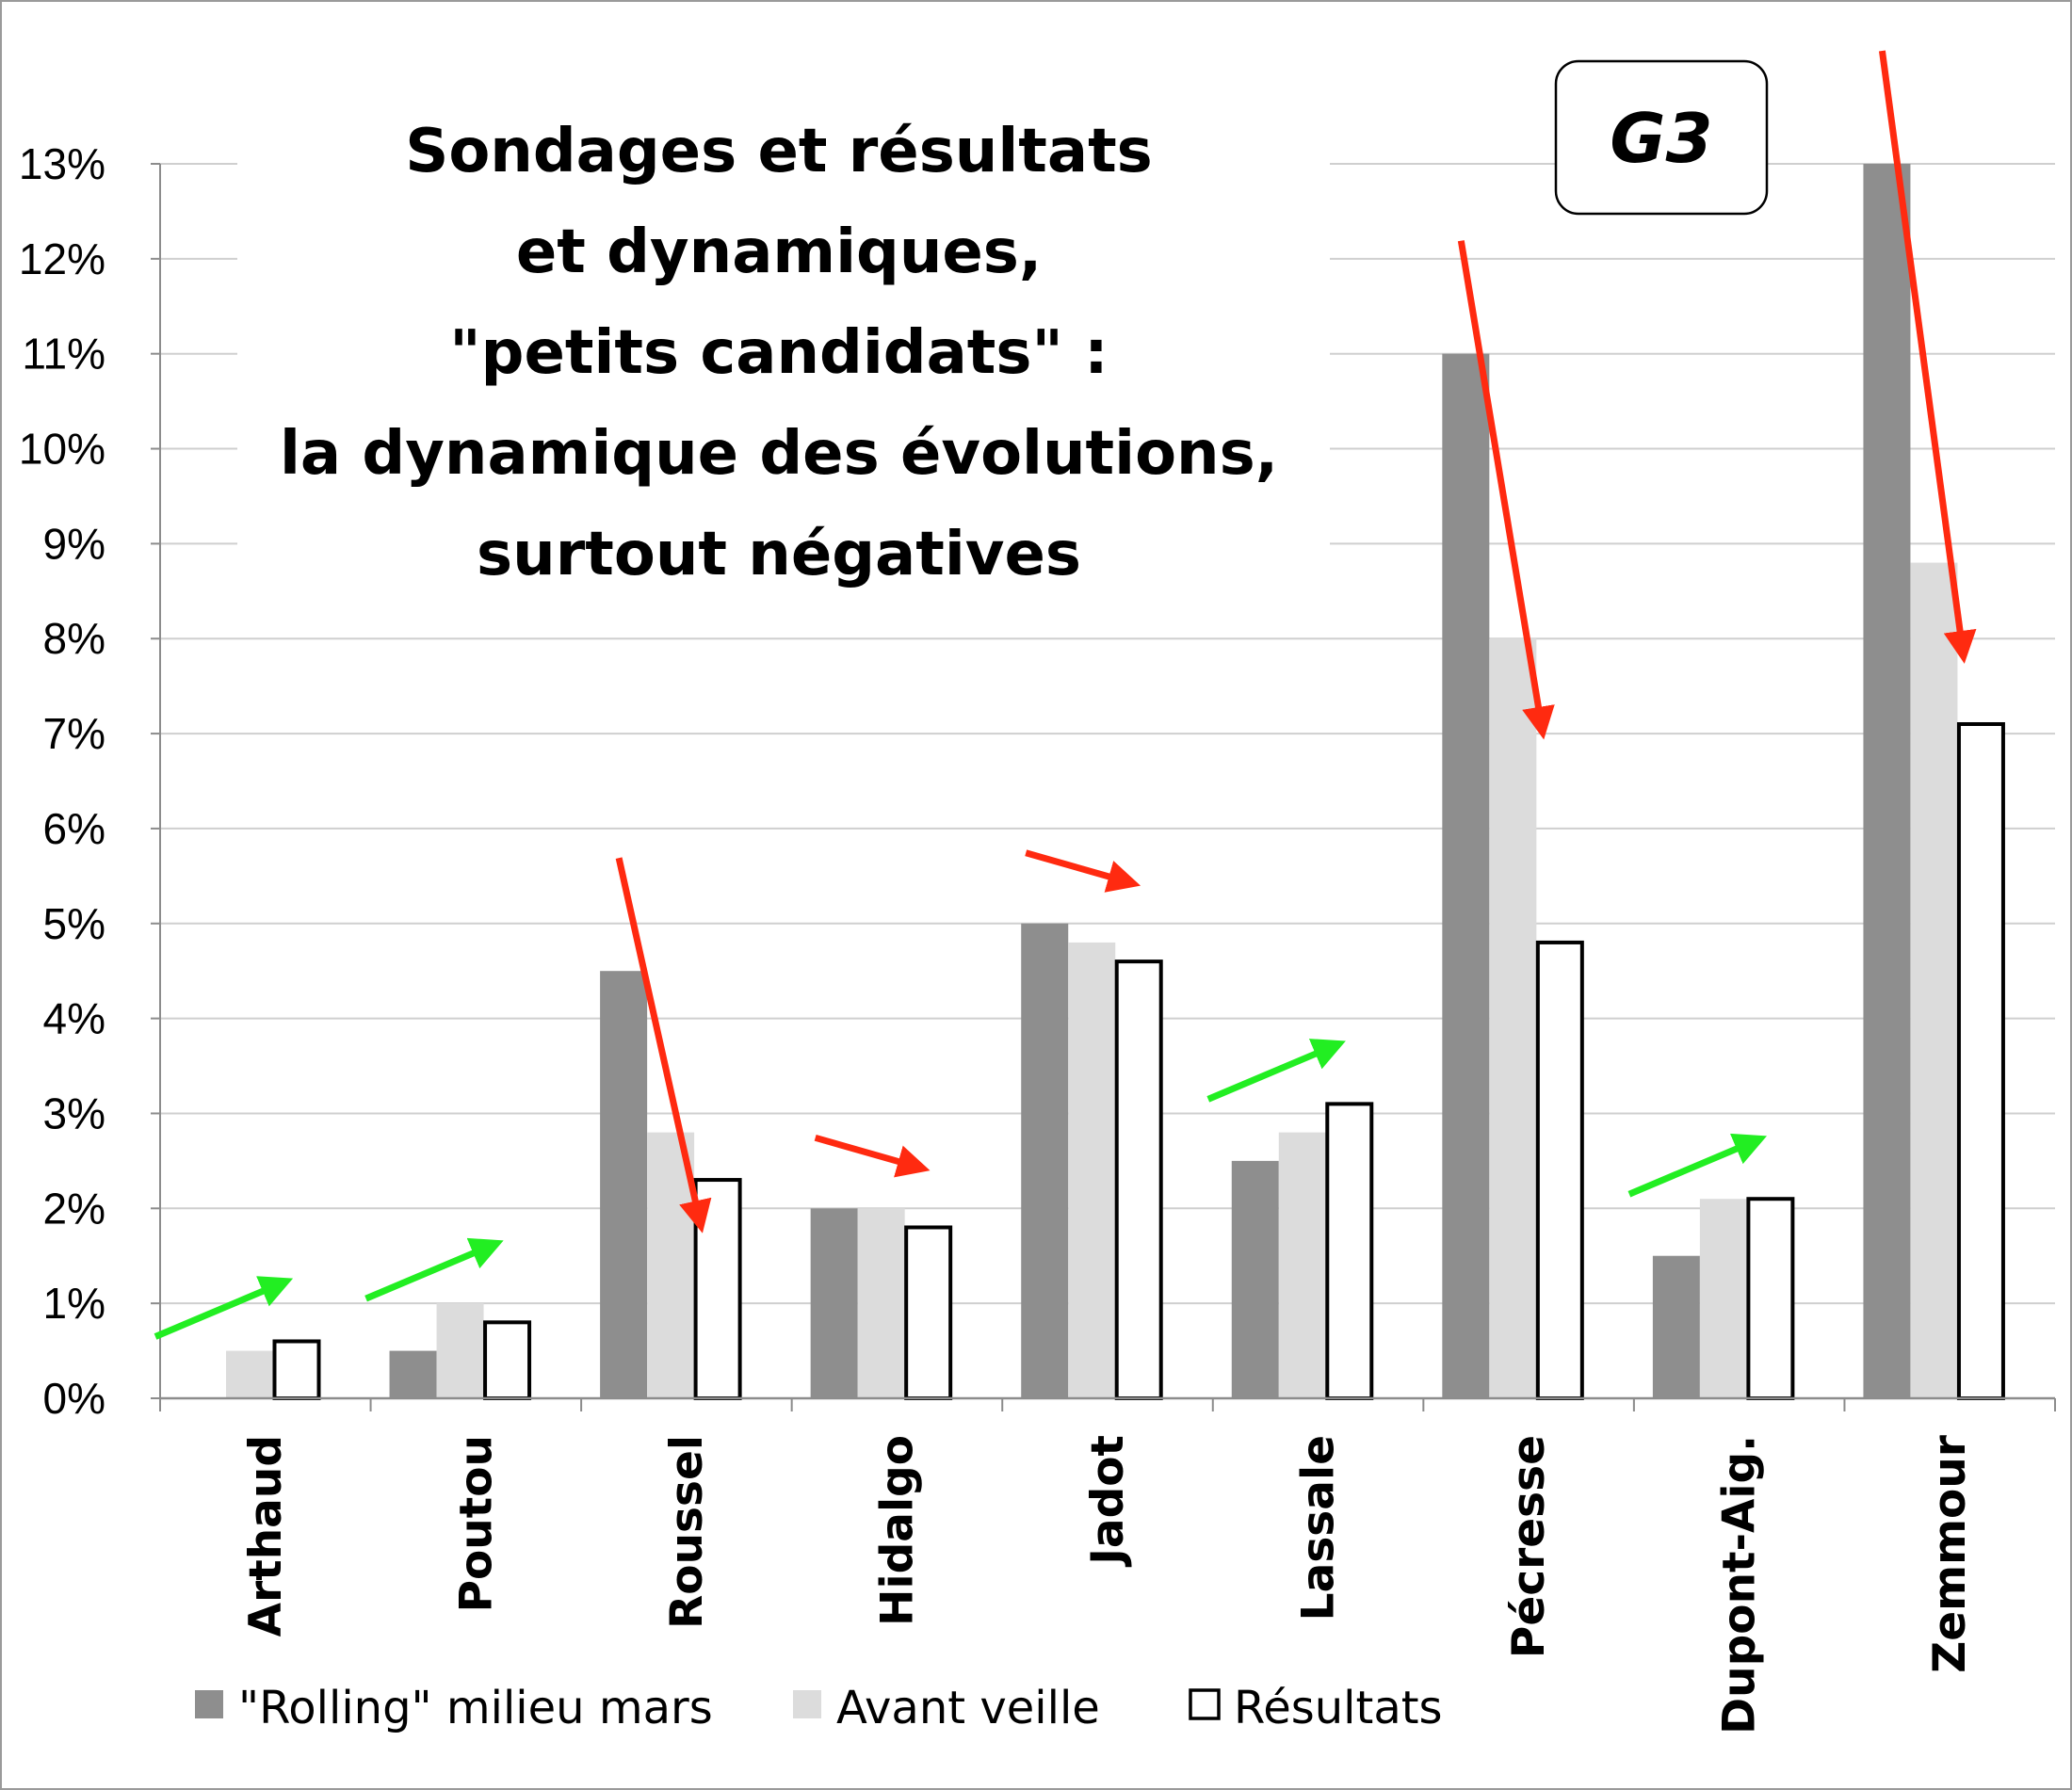 Image resolution: width=2072 pixels, height=1790 pixels. Describe the element at coordinates (62, 163) in the screenshot. I see `y-tick-label: 13%` at that location.